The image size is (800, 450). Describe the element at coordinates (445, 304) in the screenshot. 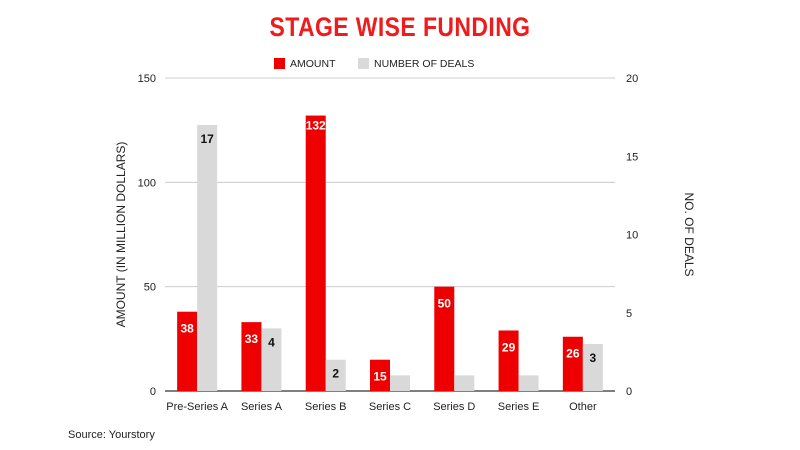

I see `amount-data-label: 50` at that location.